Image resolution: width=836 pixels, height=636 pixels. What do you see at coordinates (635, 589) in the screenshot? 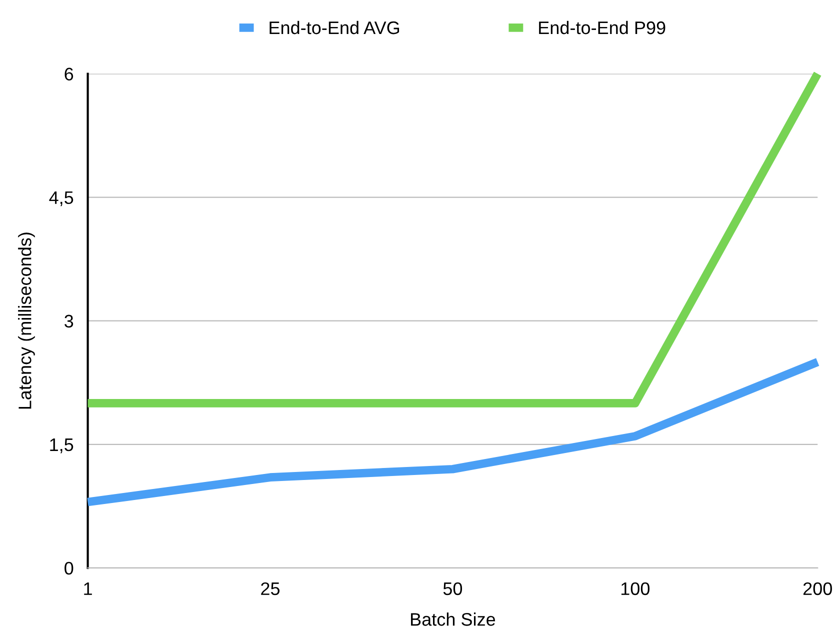
I see `x-tick-label: 100` at bounding box center [635, 589].